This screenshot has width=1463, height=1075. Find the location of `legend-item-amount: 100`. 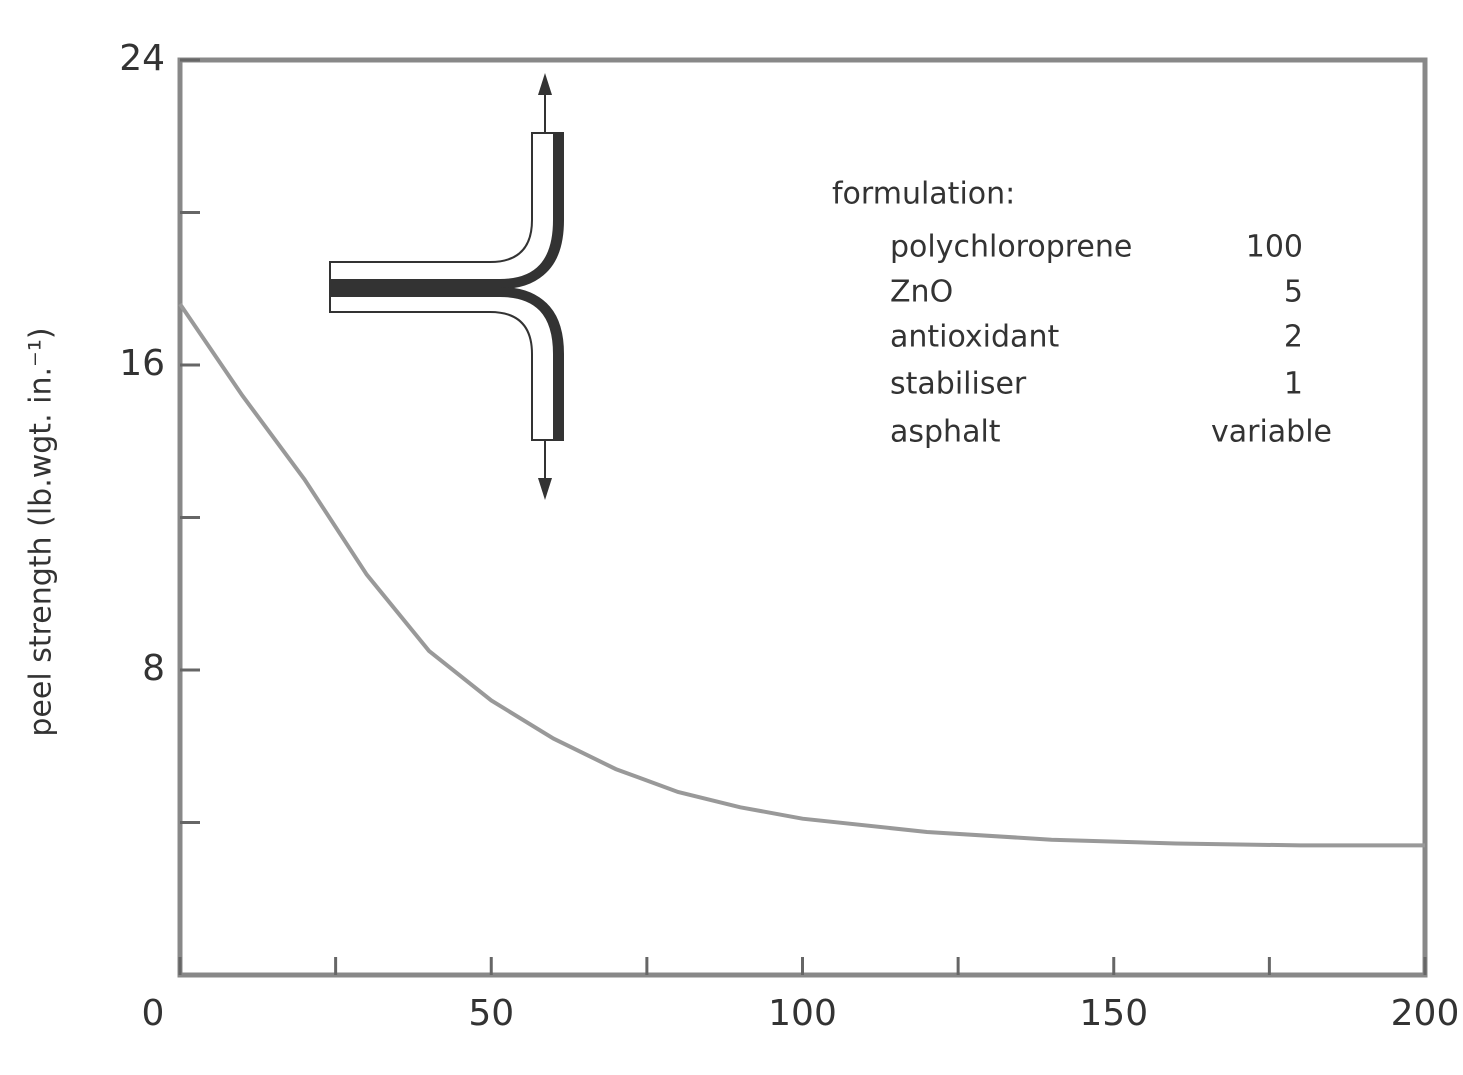

legend-item-amount: 100 is located at coordinates (1274, 247).